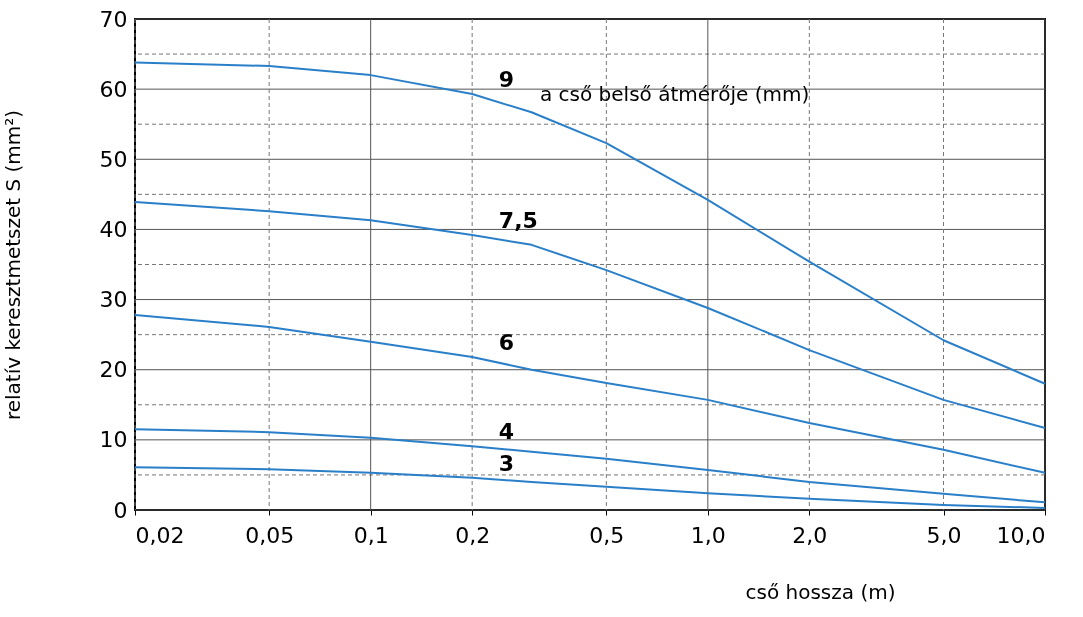 This screenshot has height=617, width=1083. Describe the element at coordinates (113, 19) in the screenshot. I see `y-tick-label: 70` at that location.